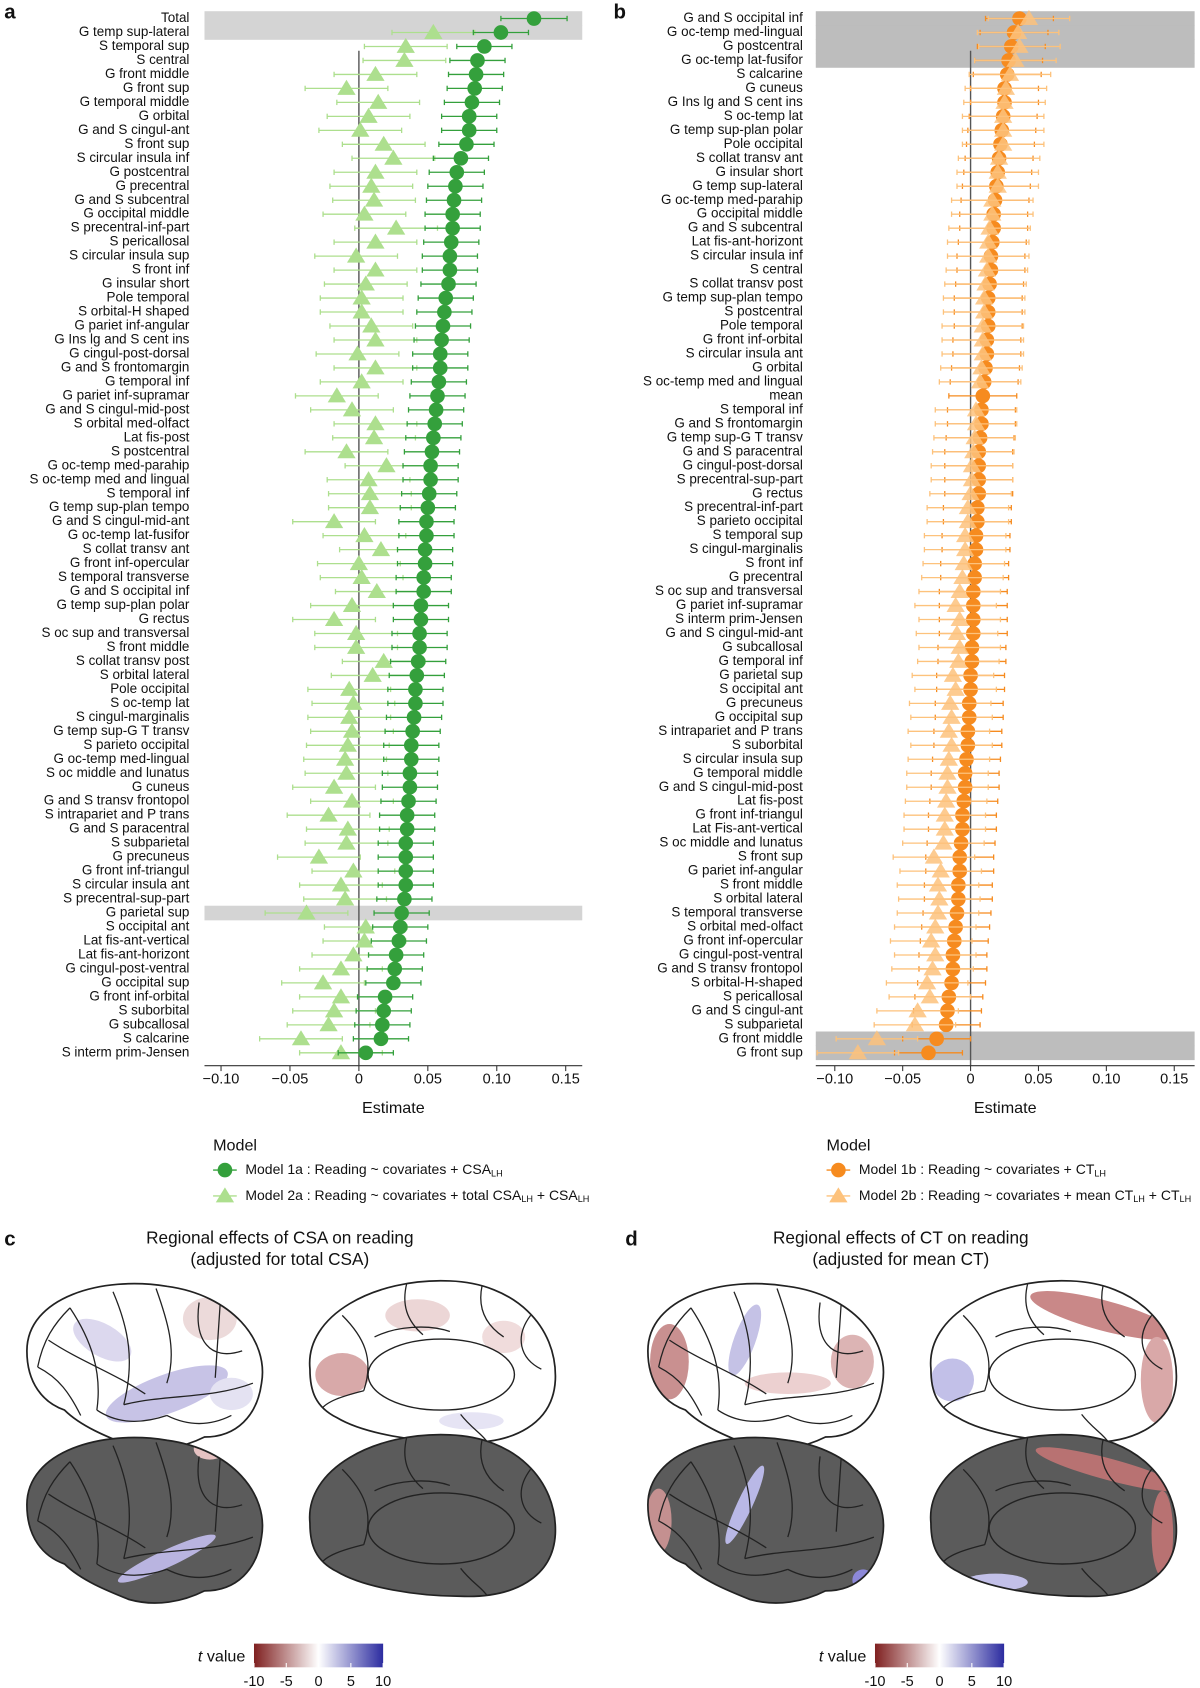 This screenshot has width=1200, height=1688. Describe the element at coordinates (428, 1362) in the screenshot. I see `brain-parcels` at that location.